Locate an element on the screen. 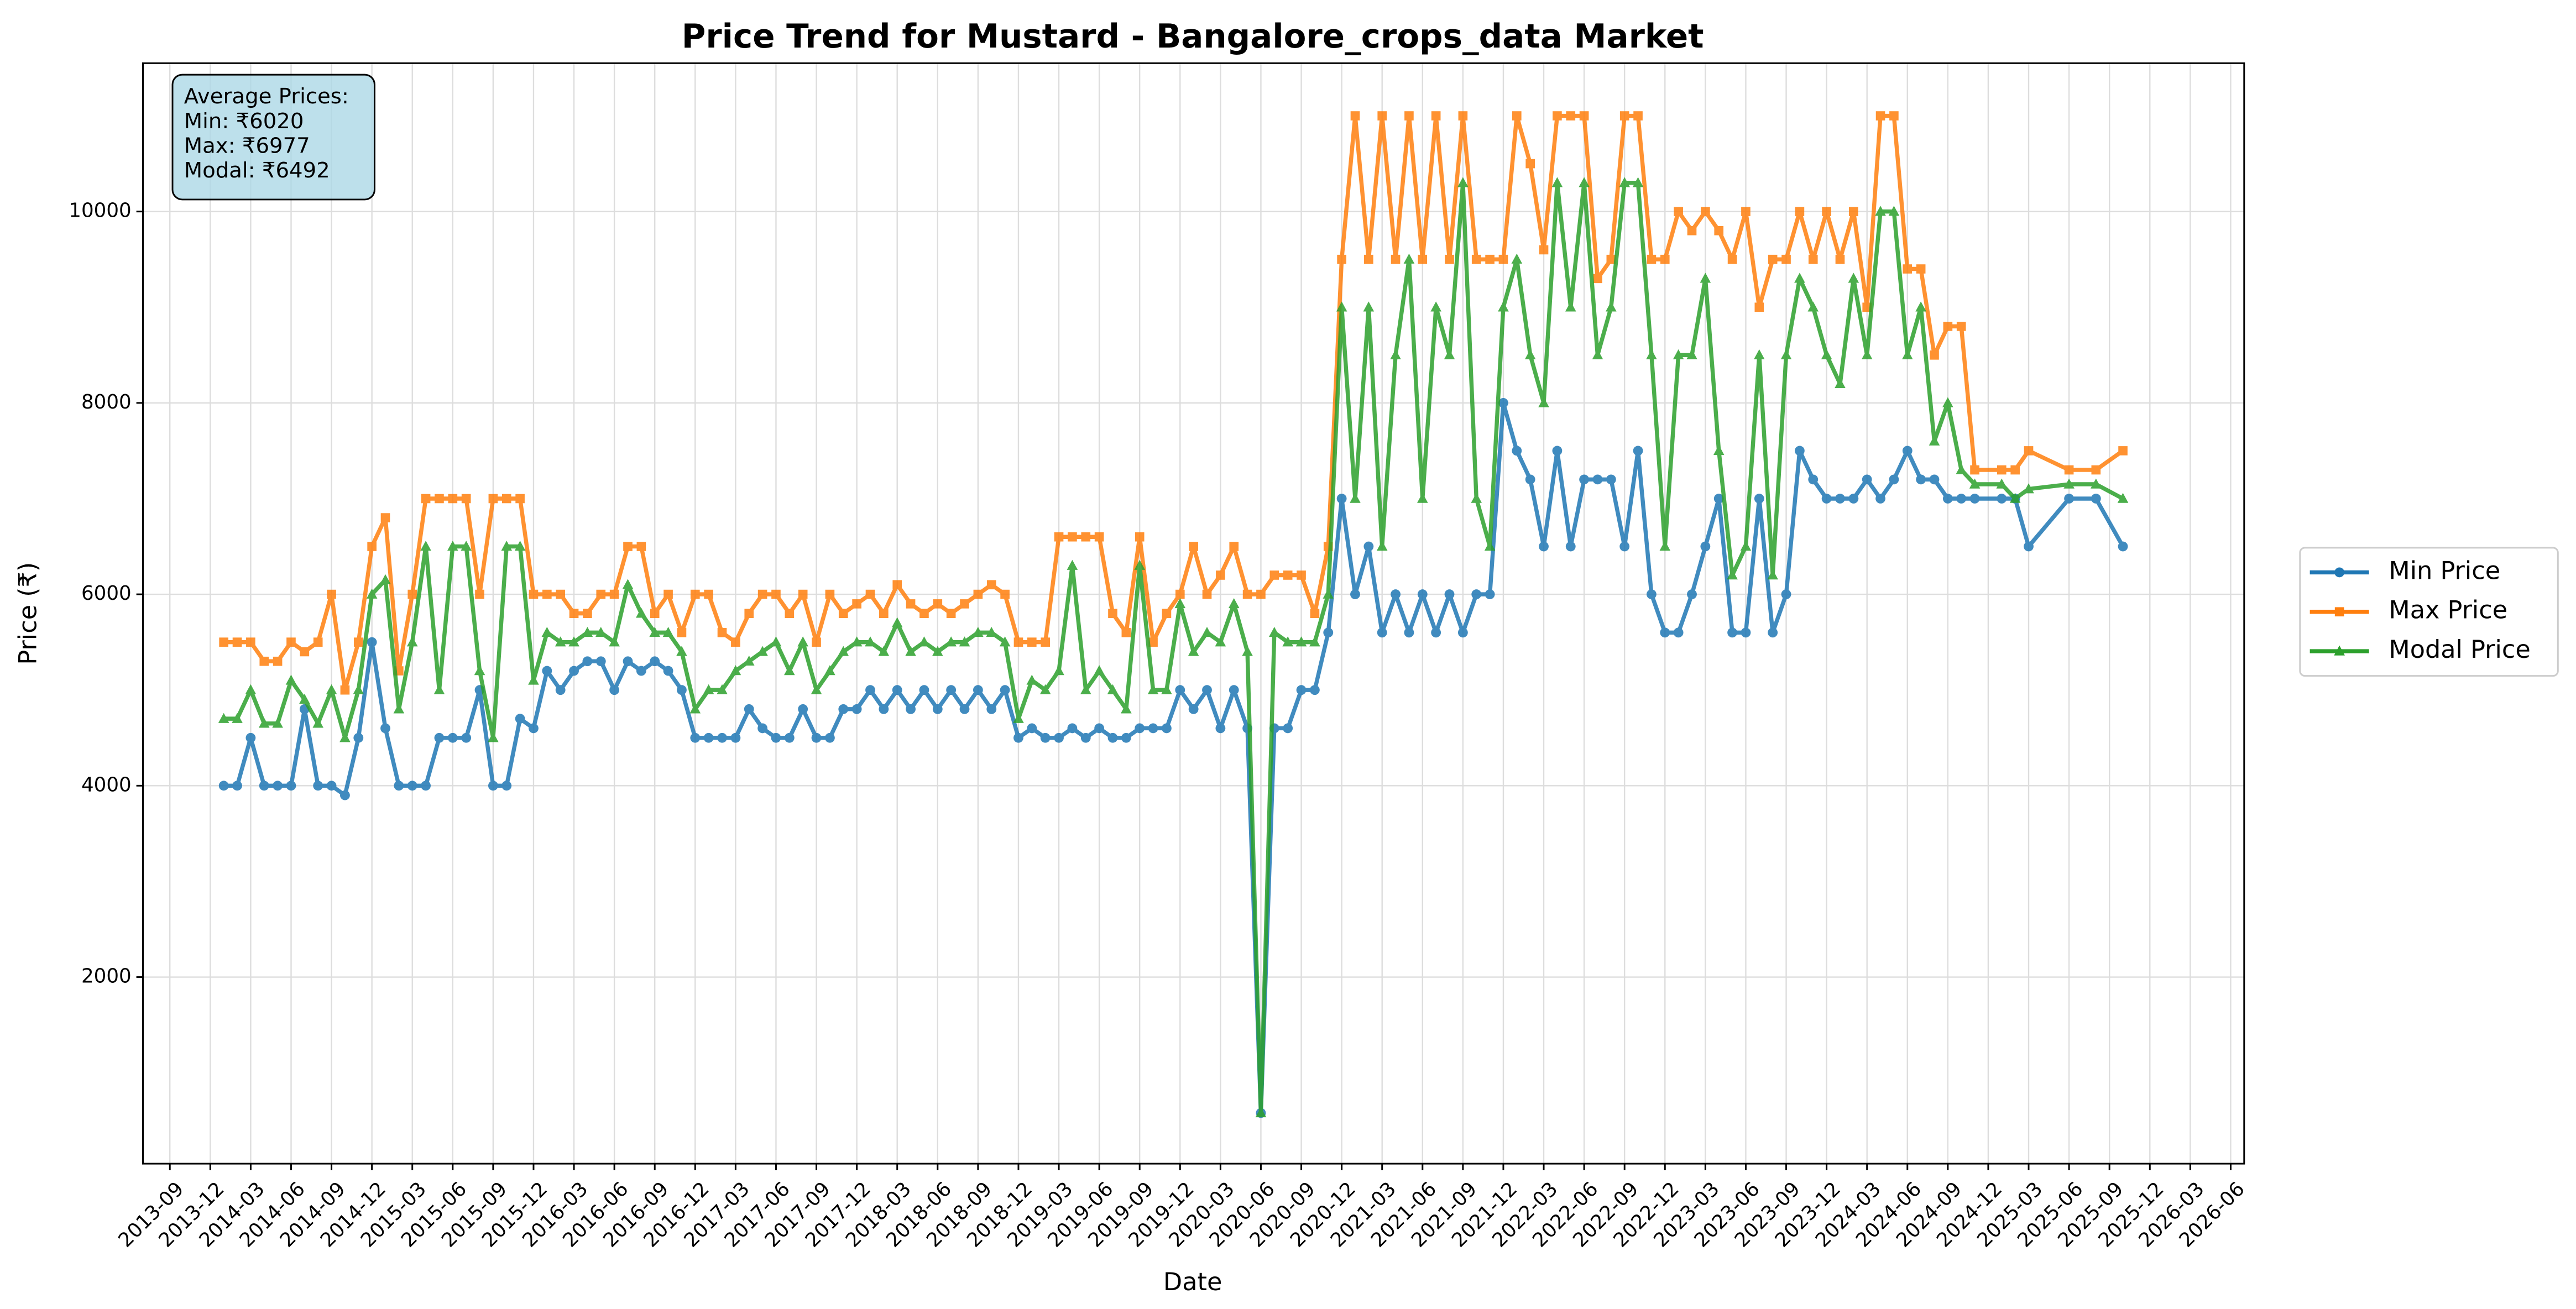 This screenshot has width=2576, height=1309. stats-line: Average Prices: is located at coordinates (266, 96).